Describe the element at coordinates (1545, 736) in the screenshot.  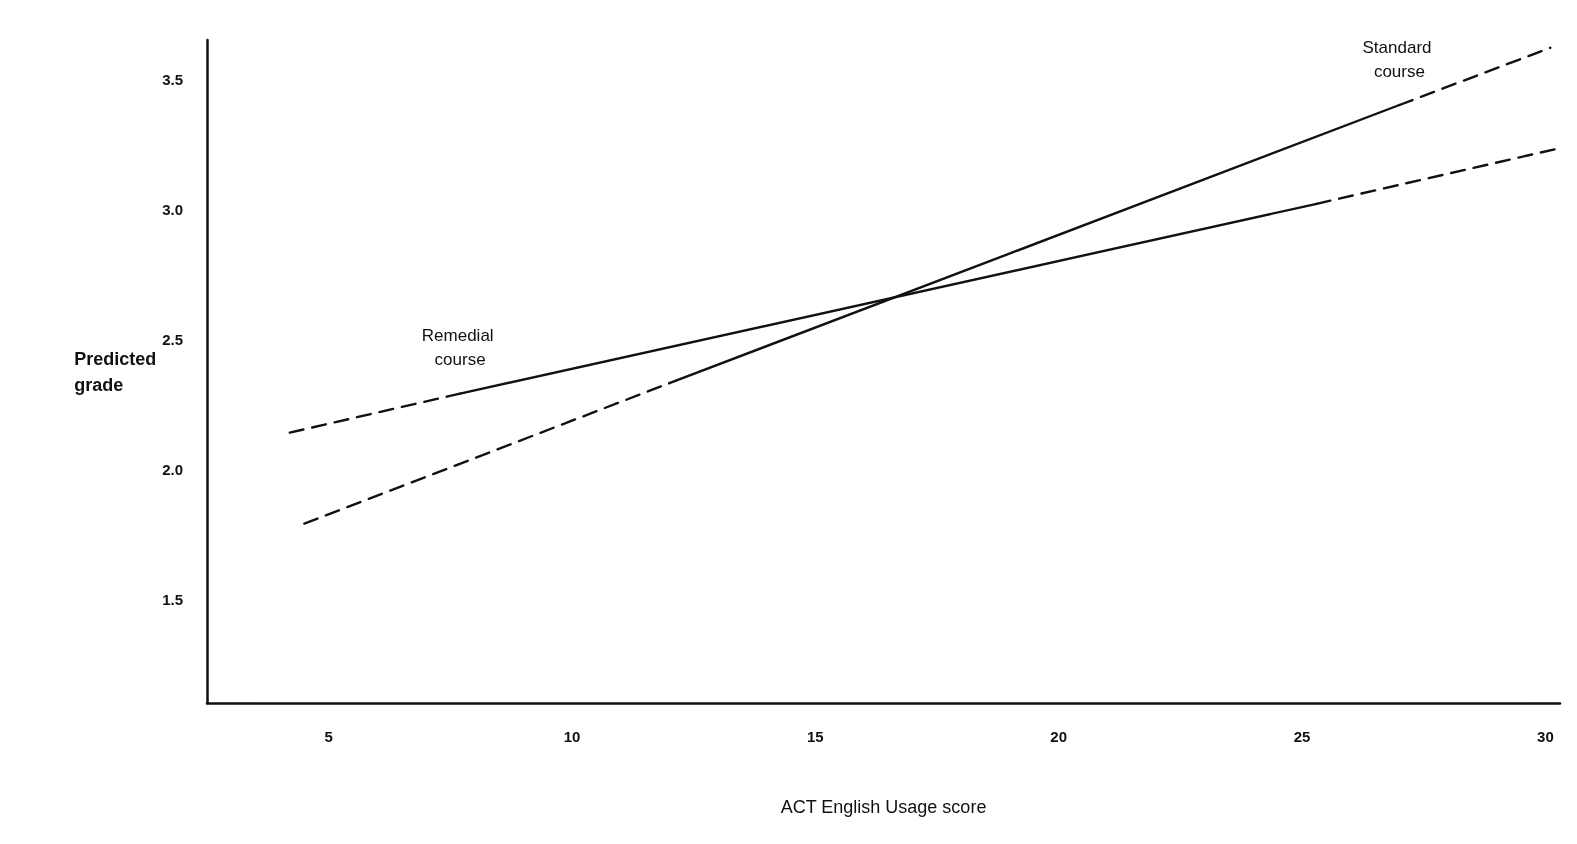
I see `x-tick-label: 30` at that location.